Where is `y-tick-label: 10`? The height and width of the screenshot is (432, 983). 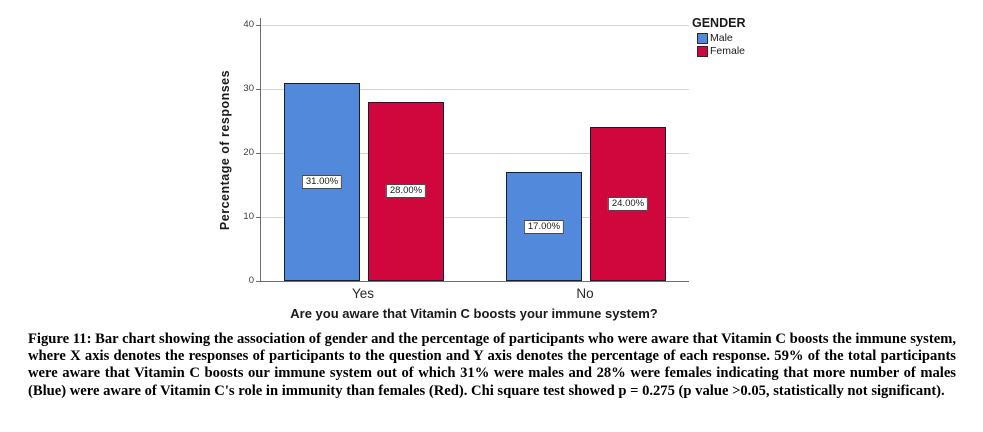 y-tick-label: 10 is located at coordinates (248, 216).